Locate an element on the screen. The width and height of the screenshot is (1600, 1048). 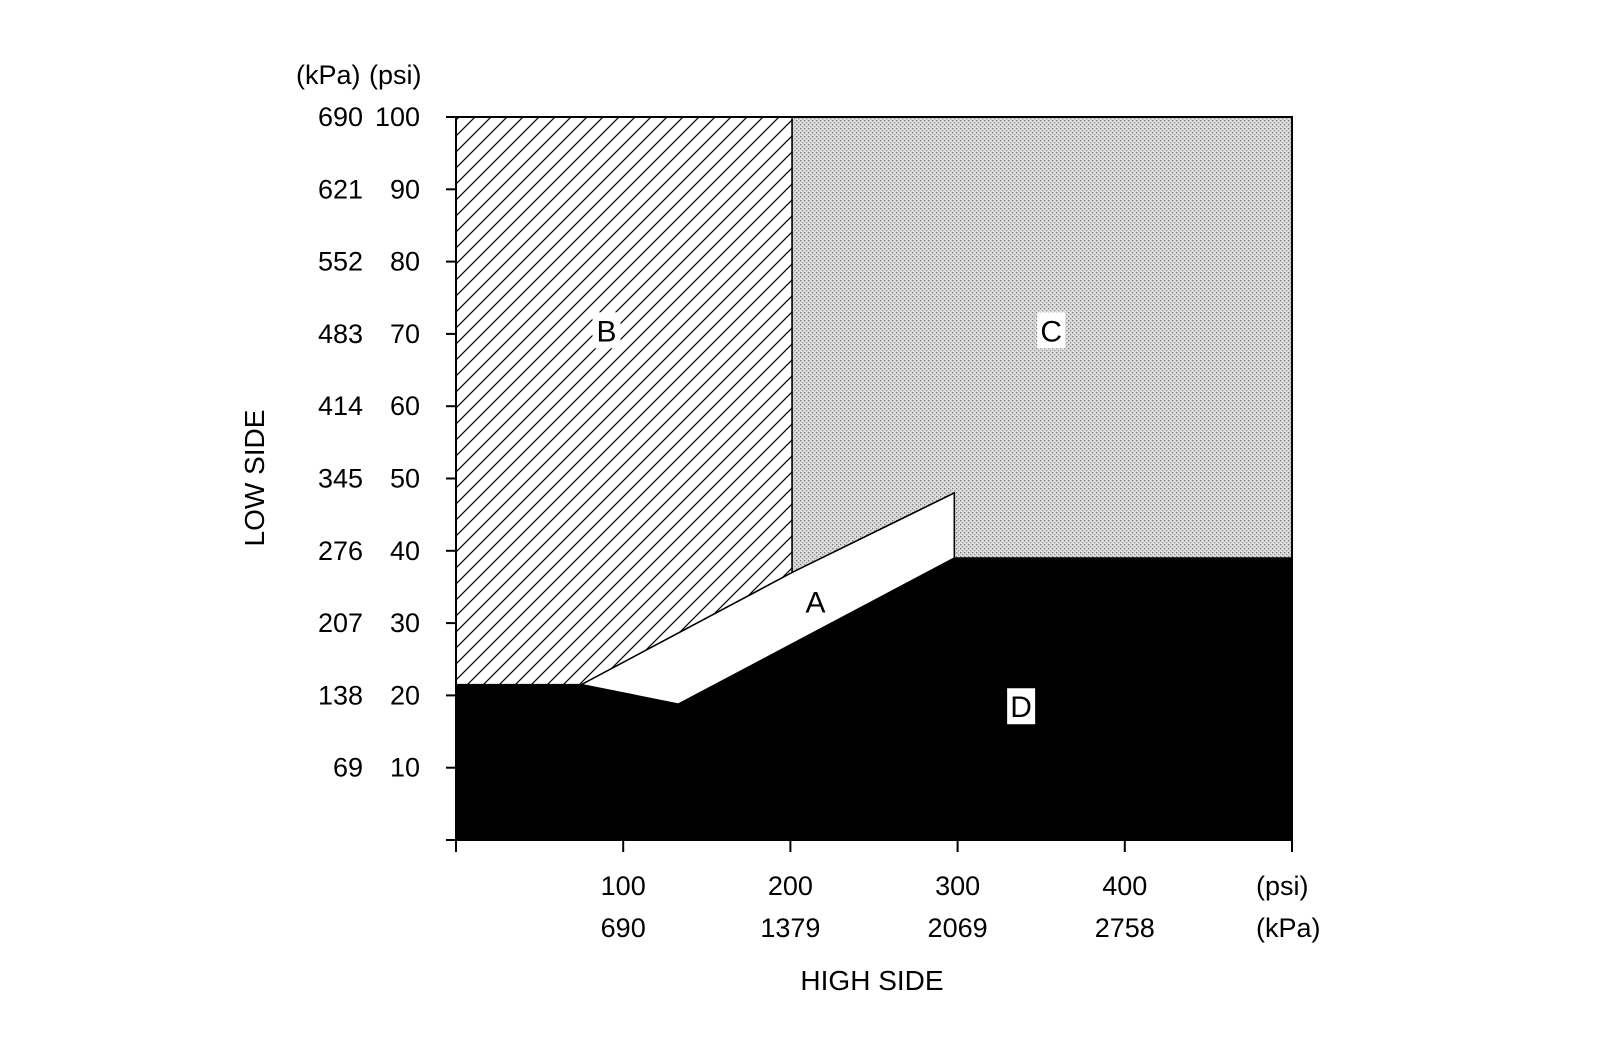
x-tick-label-psi: 300 is located at coordinates (957, 886).